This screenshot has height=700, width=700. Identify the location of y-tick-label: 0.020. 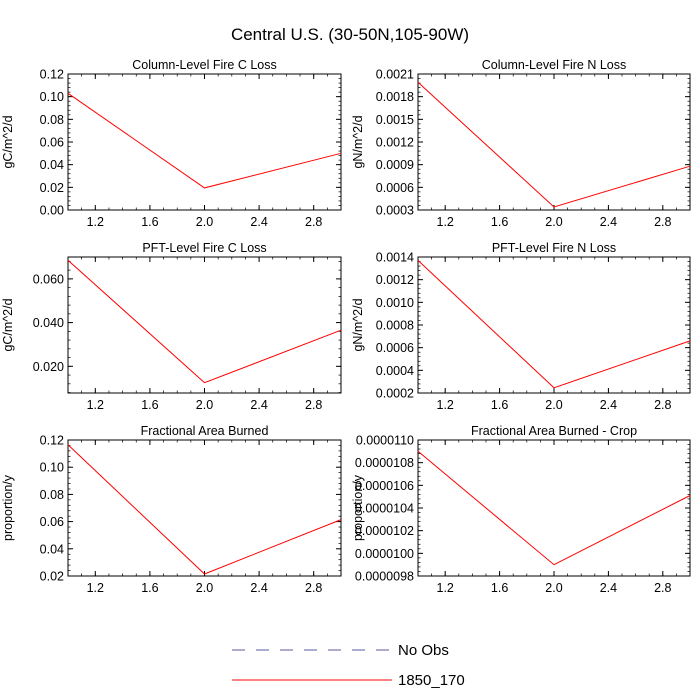
(48, 367).